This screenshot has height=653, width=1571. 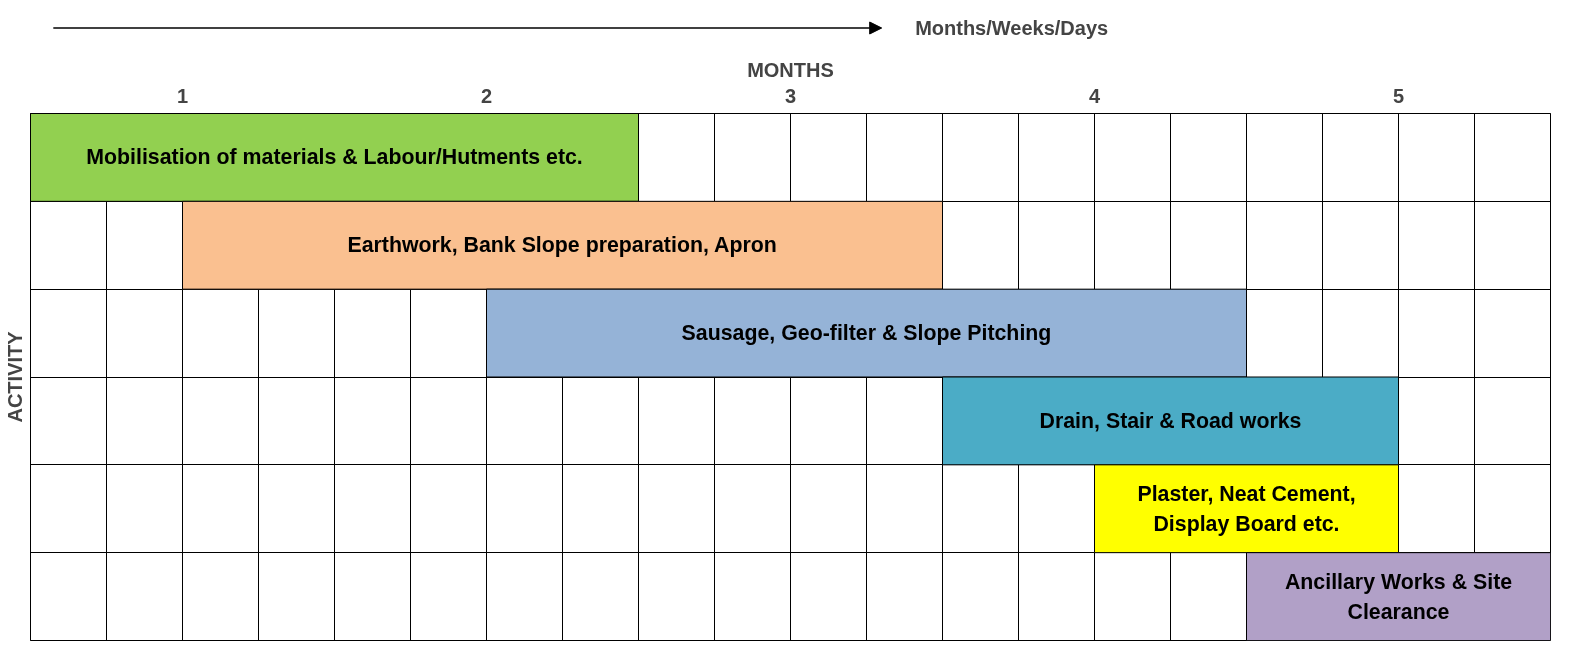 I want to click on x-tick-label: 1, so click(x=182, y=95).